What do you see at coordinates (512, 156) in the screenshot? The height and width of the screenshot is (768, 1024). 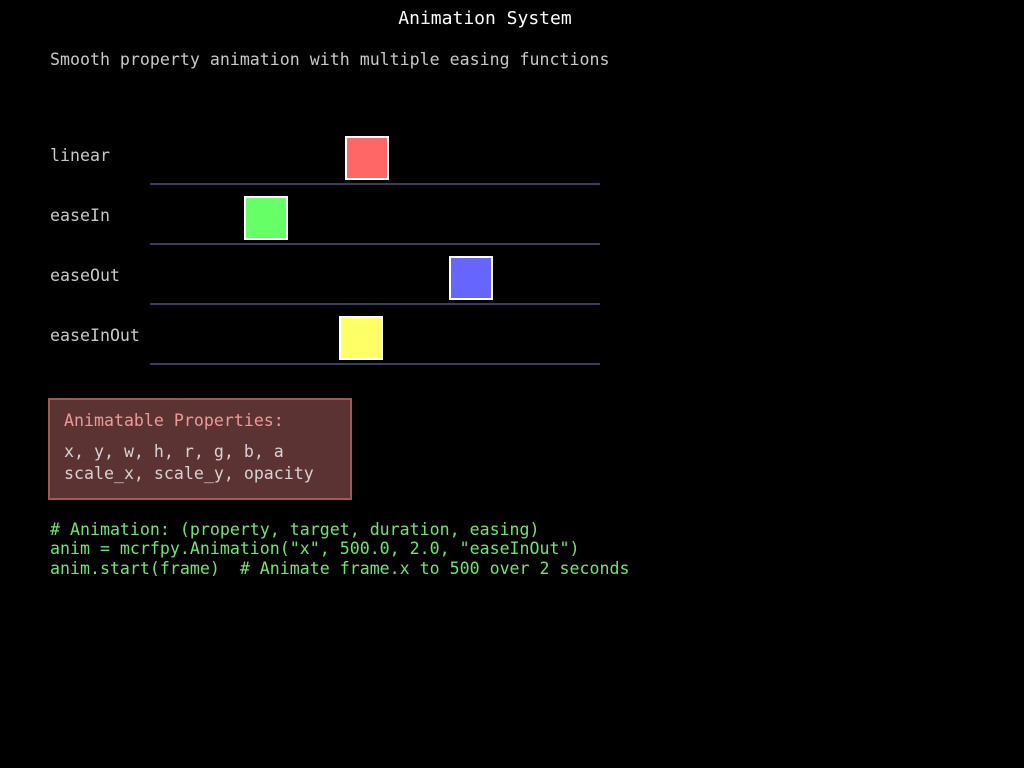 I see `easing-row-linear: linear` at bounding box center [512, 156].